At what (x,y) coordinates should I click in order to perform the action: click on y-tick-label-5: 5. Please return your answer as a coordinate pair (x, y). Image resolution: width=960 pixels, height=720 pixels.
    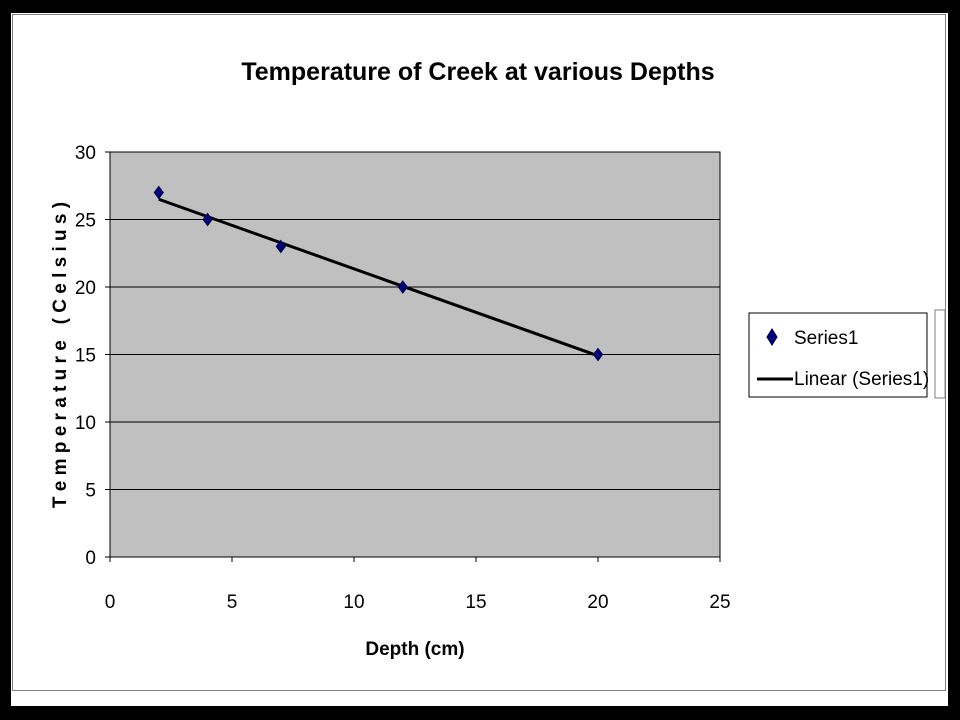
    Looking at the image, I should click on (90, 491).